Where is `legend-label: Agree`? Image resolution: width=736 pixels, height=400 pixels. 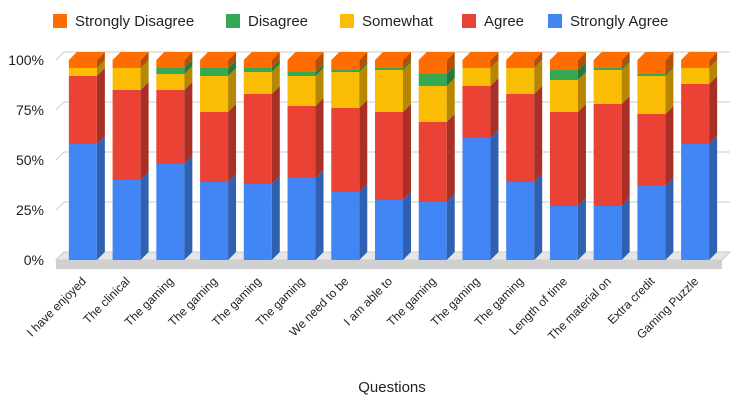
legend-label: Agree is located at coordinates (504, 21).